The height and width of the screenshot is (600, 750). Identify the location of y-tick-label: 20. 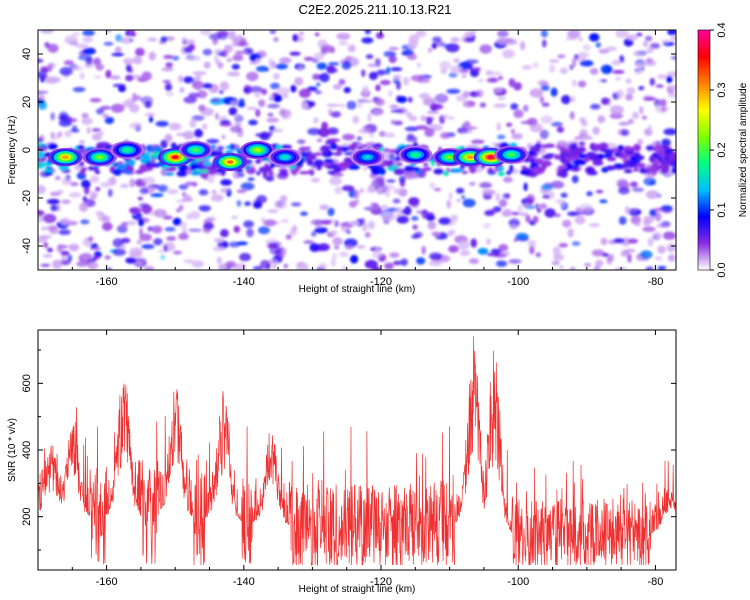
(27, 102).